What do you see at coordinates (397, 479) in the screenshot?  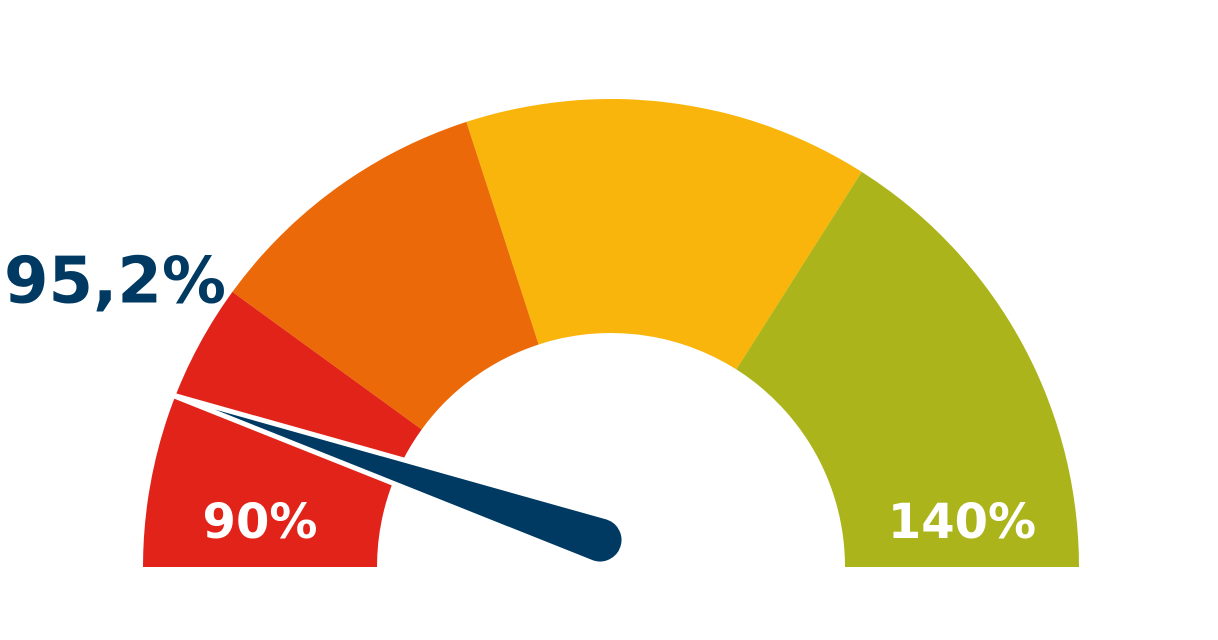 I see `needle` at bounding box center [397, 479].